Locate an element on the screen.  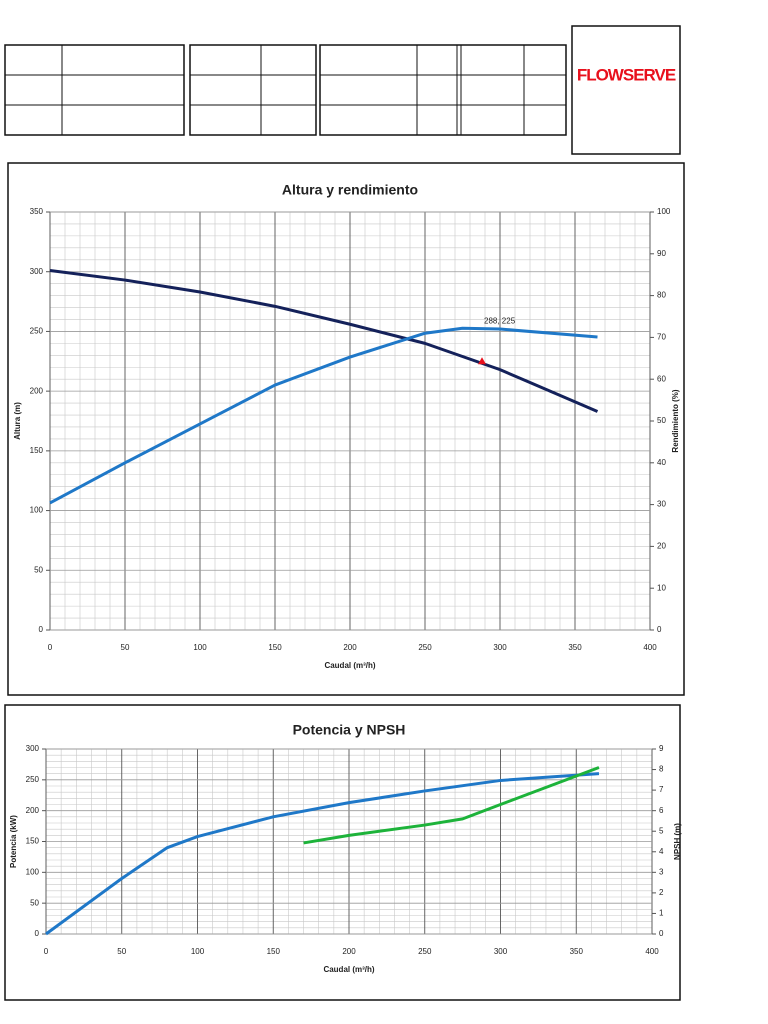
chart-title: Altura y rendimiento is located at coordinates (350, 190).